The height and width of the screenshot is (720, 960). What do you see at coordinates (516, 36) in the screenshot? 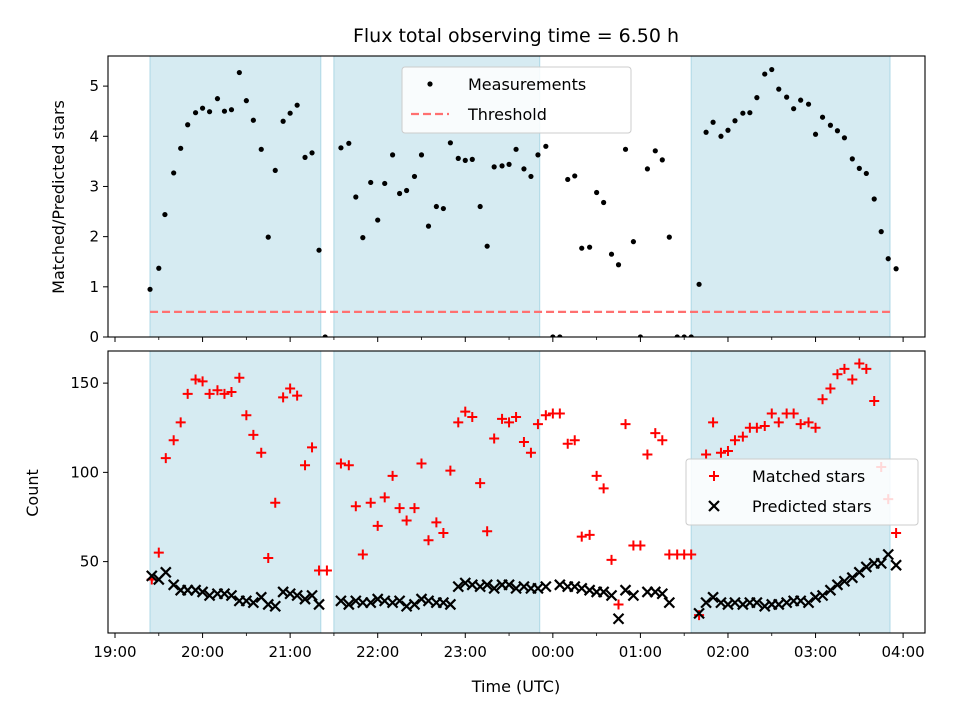
I see `chart-title: Flux total observing time = 6.50 h` at bounding box center [516, 36].